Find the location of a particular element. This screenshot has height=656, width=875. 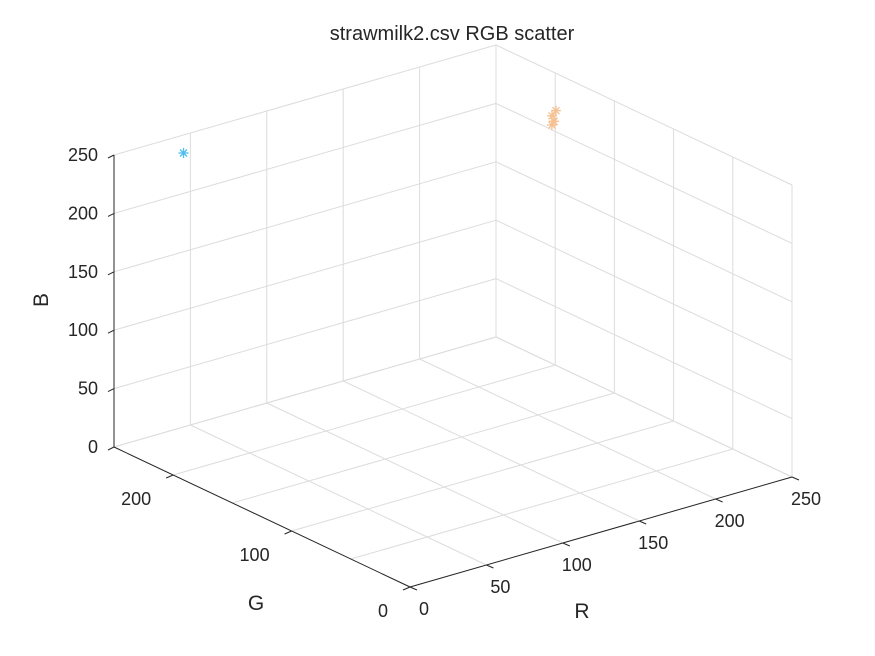

chart-title: strawmilk2.csv RGB scatter is located at coordinates (452, 34).